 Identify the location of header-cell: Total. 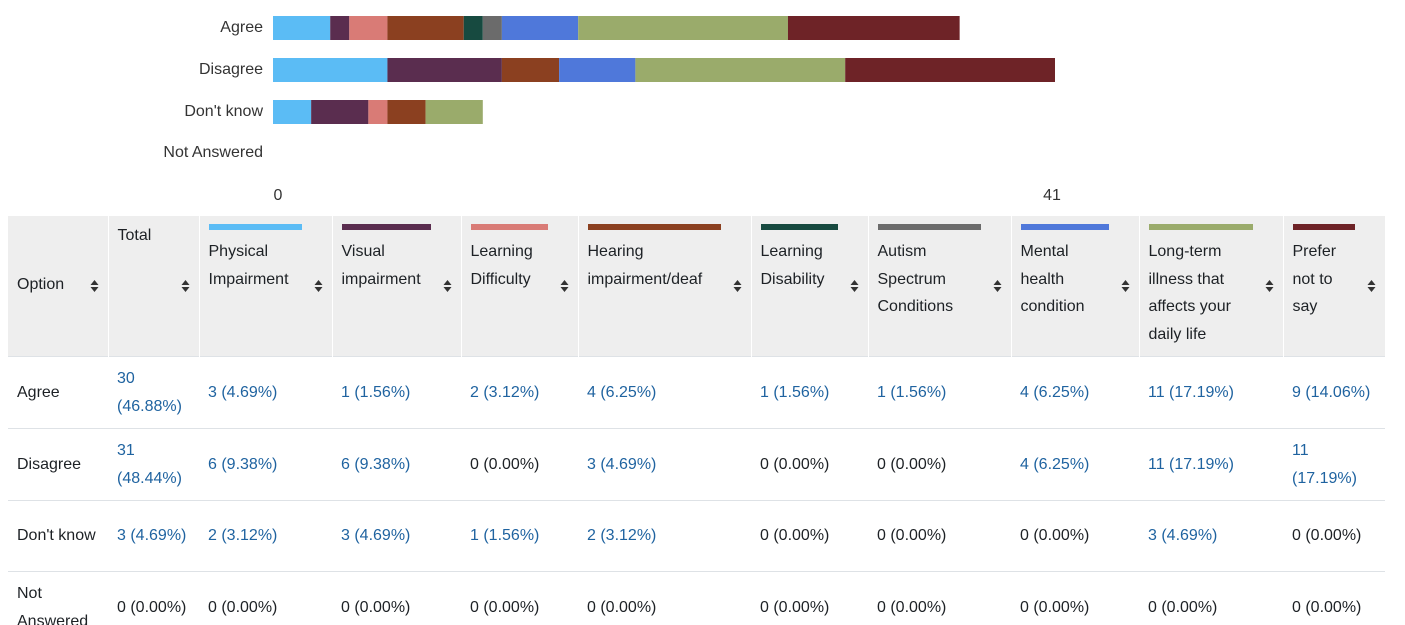
(154, 286).